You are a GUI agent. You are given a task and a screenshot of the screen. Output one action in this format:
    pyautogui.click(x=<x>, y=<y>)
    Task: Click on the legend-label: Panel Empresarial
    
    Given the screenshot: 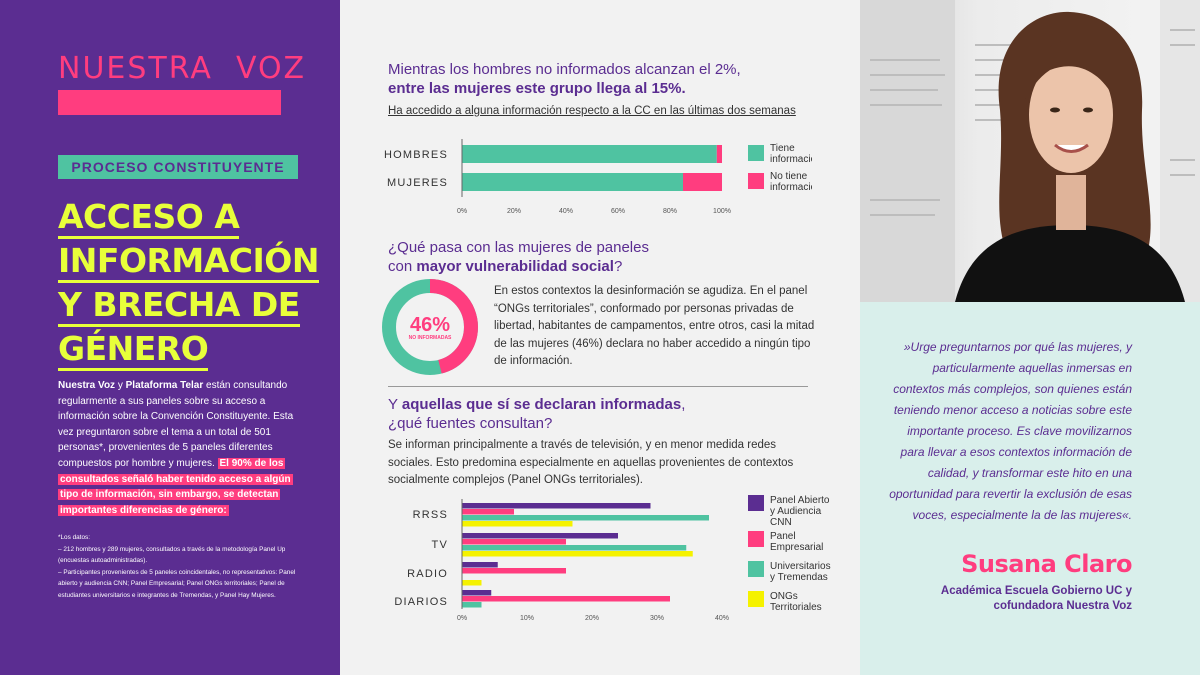 What is the action you would take?
    pyautogui.click(x=796, y=542)
    